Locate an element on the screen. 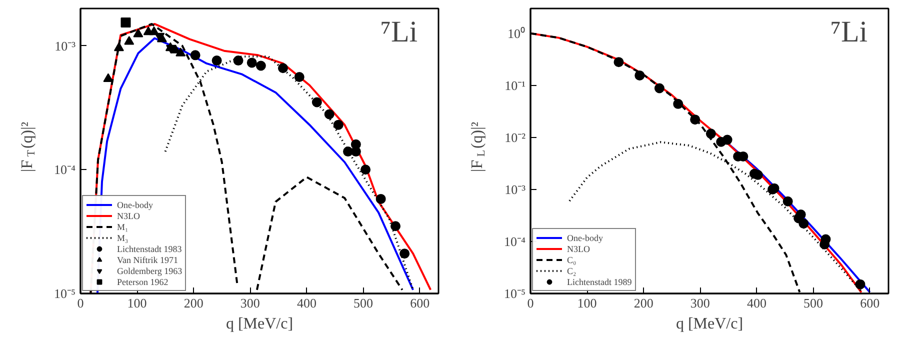 This screenshot has width=900, height=338. y-axis-title: |FT(q)|² is located at coordinates (28, 147).